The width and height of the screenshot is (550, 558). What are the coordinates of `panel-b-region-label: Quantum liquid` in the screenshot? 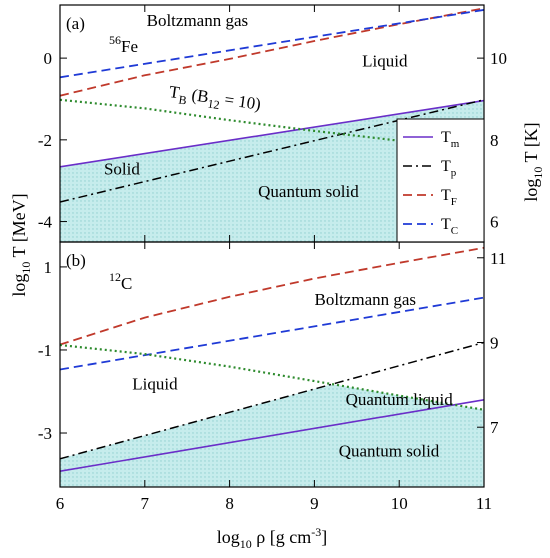 It's located at (400, 399).